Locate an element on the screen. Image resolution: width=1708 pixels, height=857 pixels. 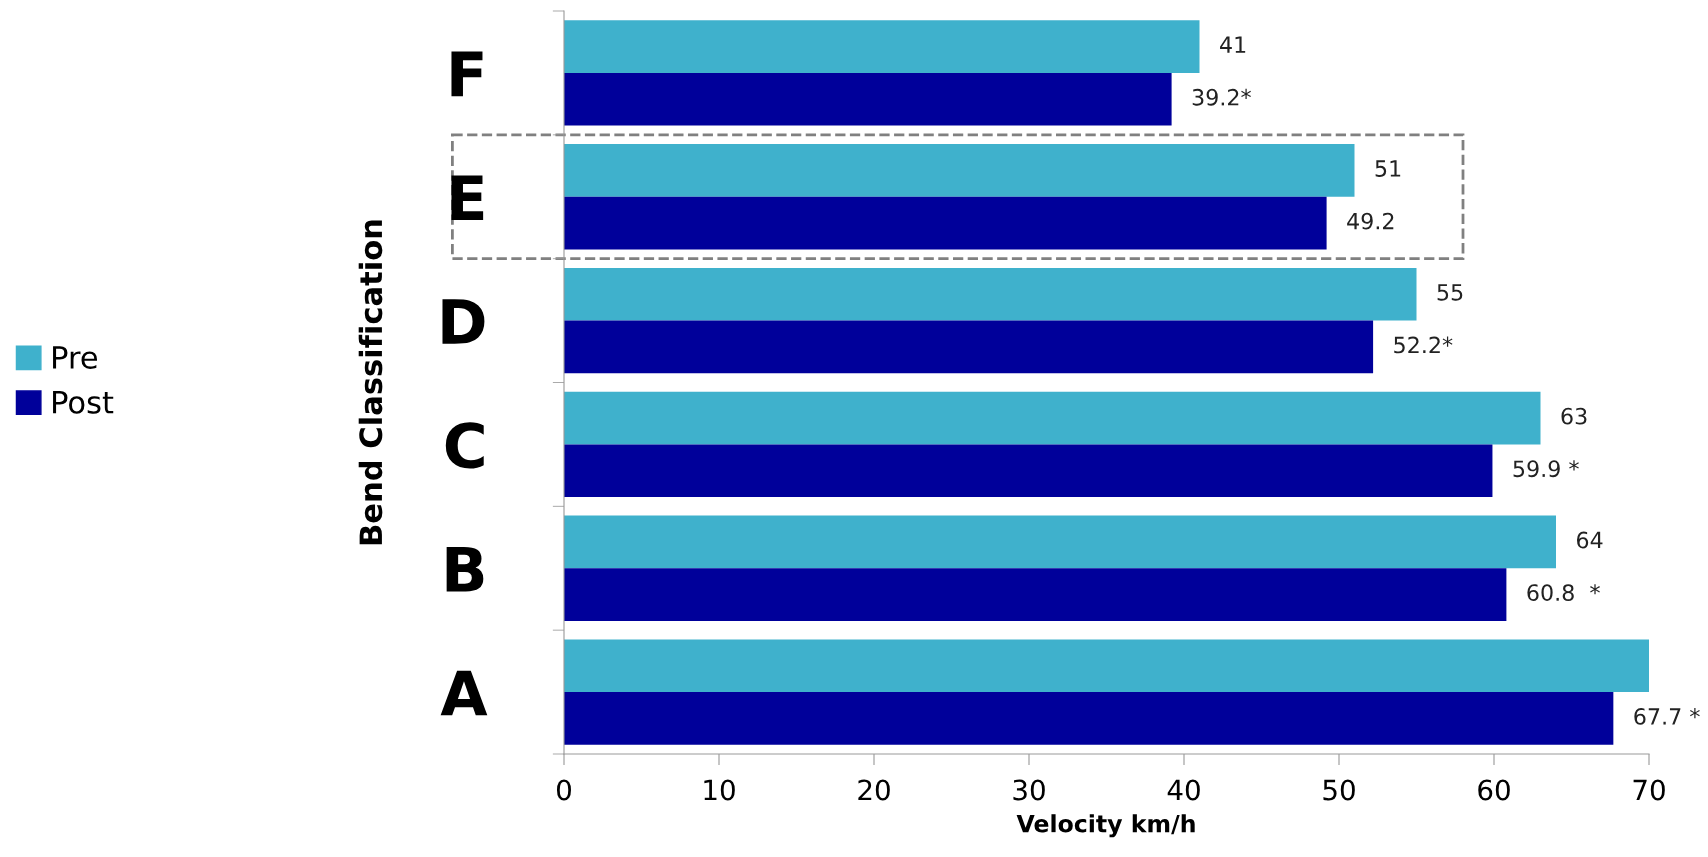
y-tick-label: A is located at coordinates (464, 693).